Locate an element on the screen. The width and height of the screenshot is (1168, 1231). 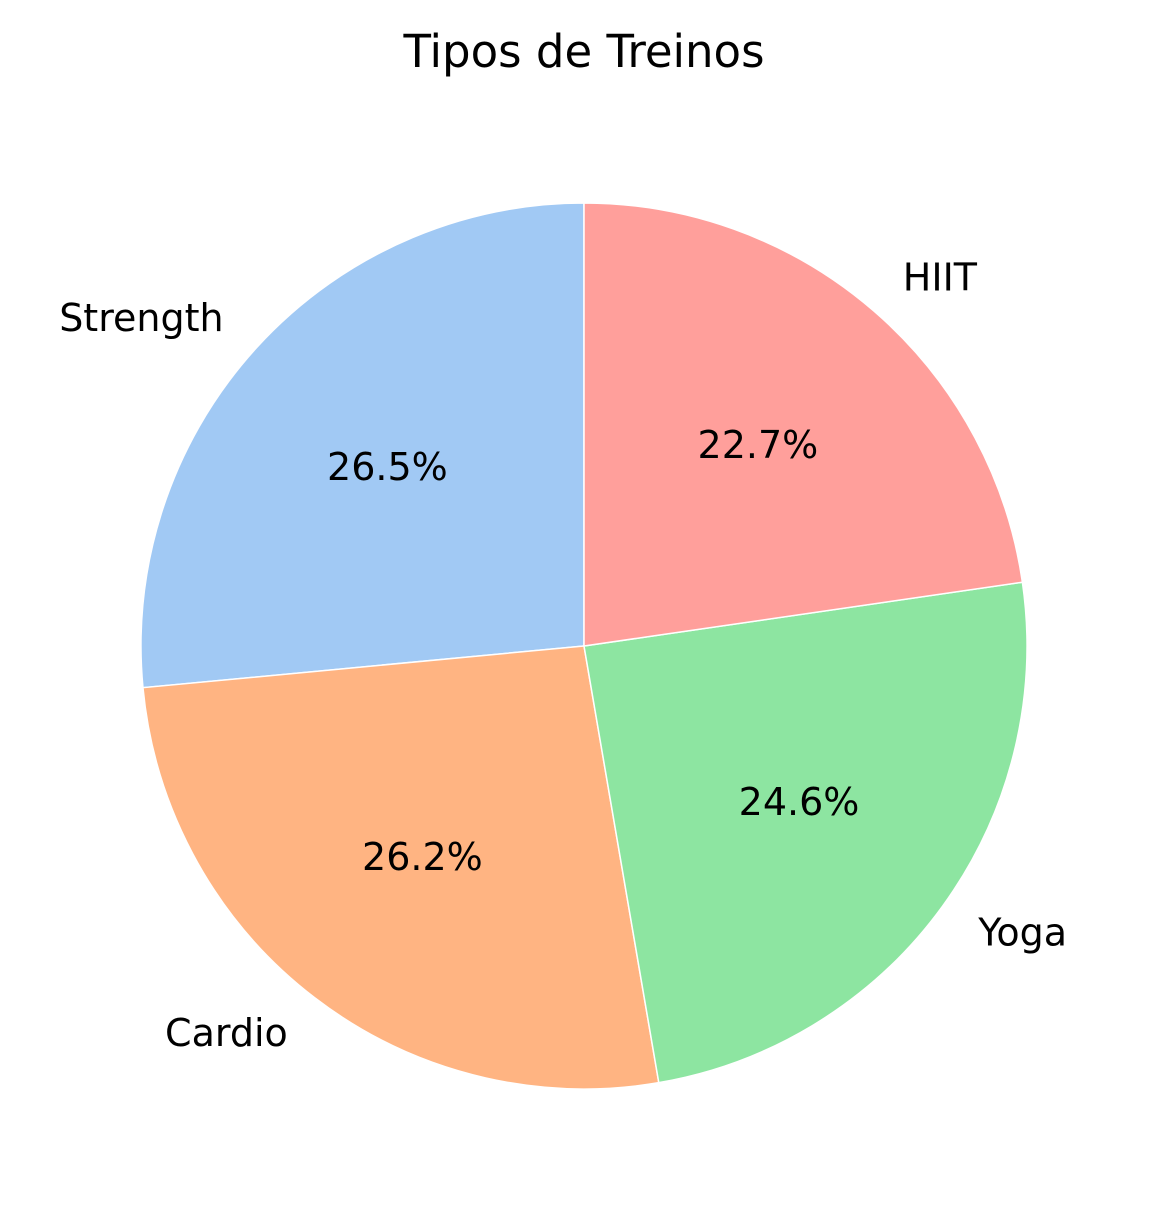
slice-value-label-yoga: 24.6% is located at coordinates (799, 802).